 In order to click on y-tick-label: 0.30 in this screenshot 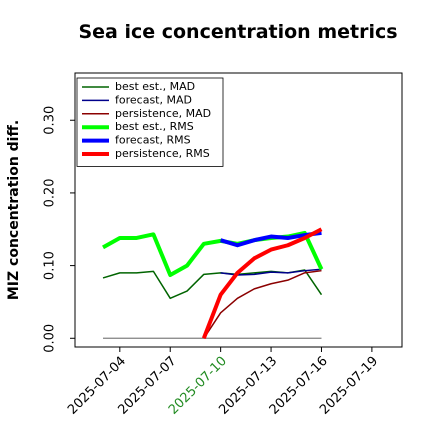, I will do `click(50, 120)`.